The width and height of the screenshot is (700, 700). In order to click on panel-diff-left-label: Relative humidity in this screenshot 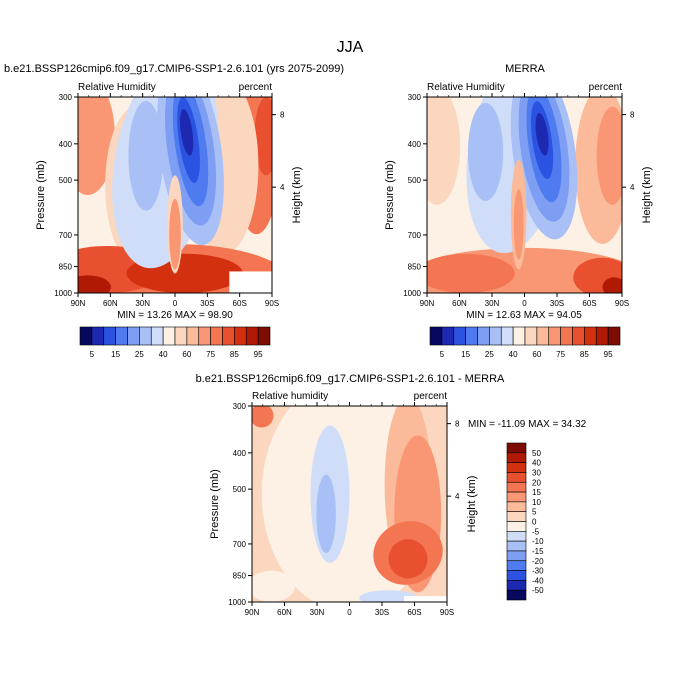, I will do `click(290, 396)`.